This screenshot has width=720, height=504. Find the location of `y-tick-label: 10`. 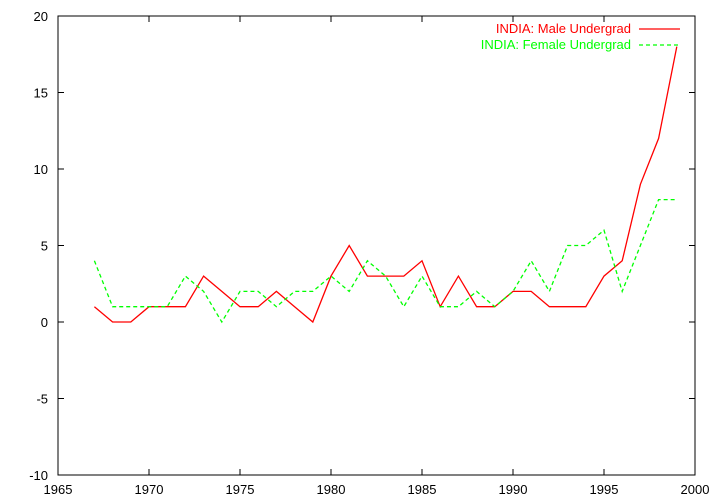

y-tick-label: 10 is located at coordinates (41, 169).